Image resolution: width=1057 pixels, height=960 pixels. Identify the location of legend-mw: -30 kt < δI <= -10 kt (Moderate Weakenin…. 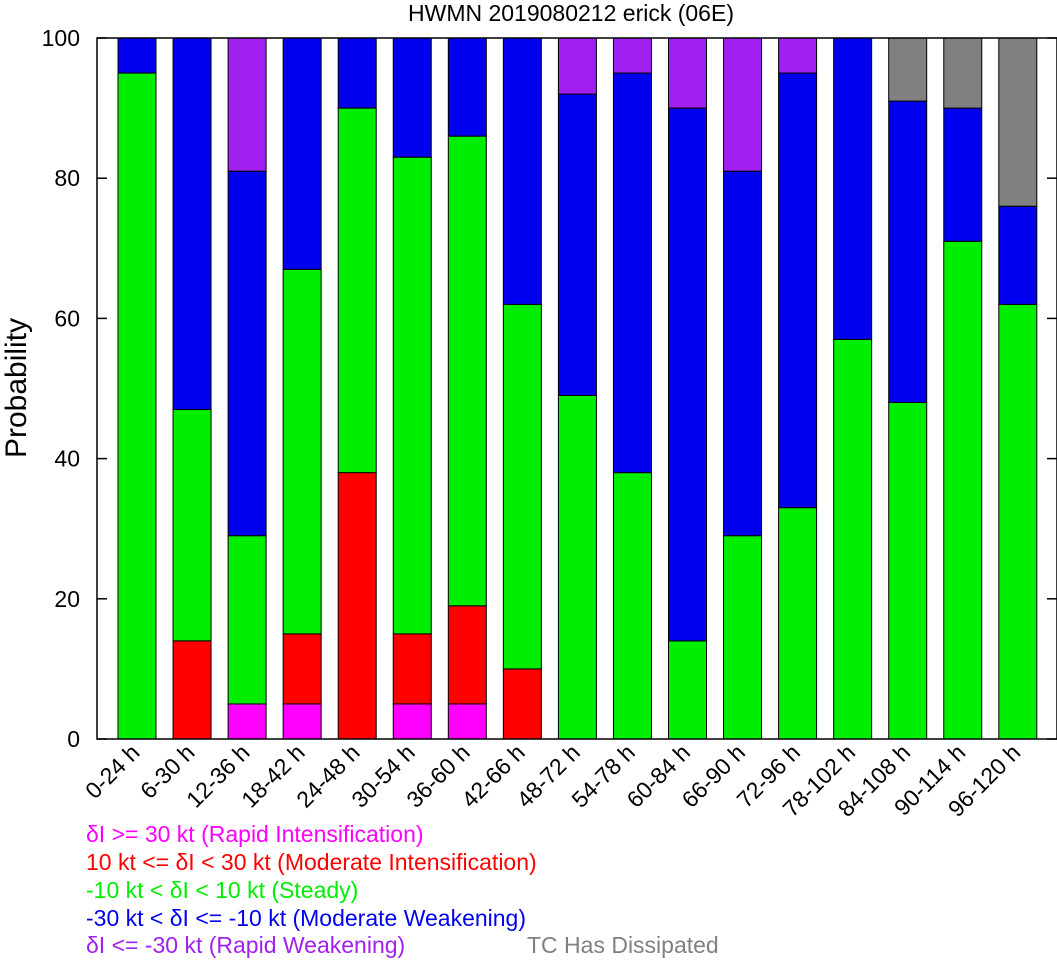
(306, 918).